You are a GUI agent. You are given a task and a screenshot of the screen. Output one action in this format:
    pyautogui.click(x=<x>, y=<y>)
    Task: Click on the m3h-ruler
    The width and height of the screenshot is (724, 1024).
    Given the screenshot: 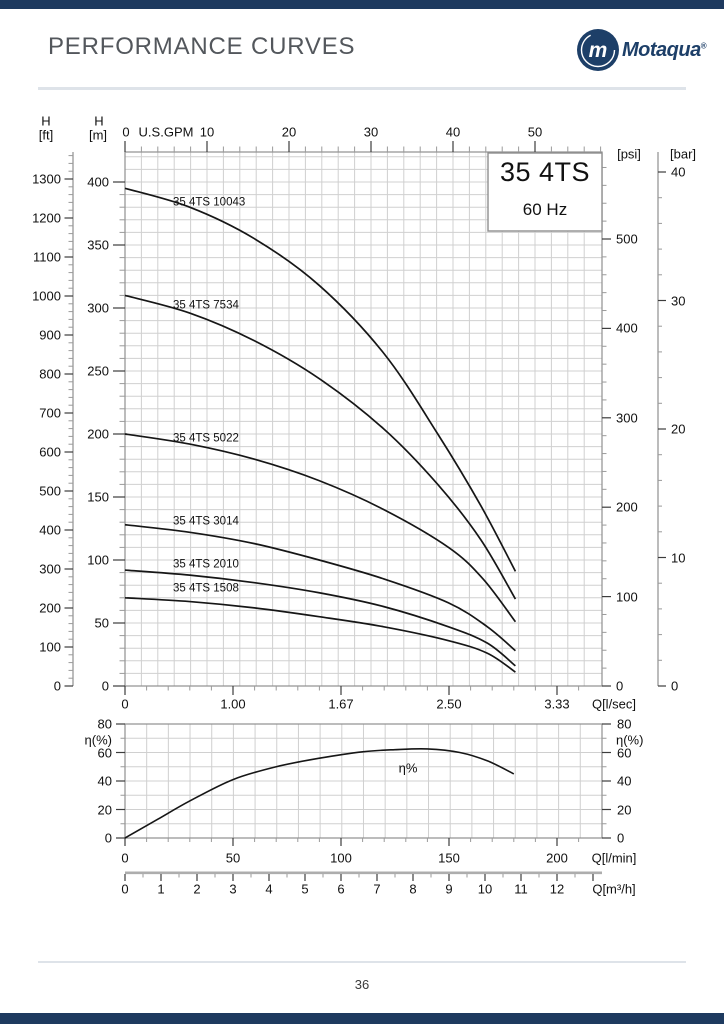 What is the action you would take?
    pyautogui.click(x=363, y=876)
    